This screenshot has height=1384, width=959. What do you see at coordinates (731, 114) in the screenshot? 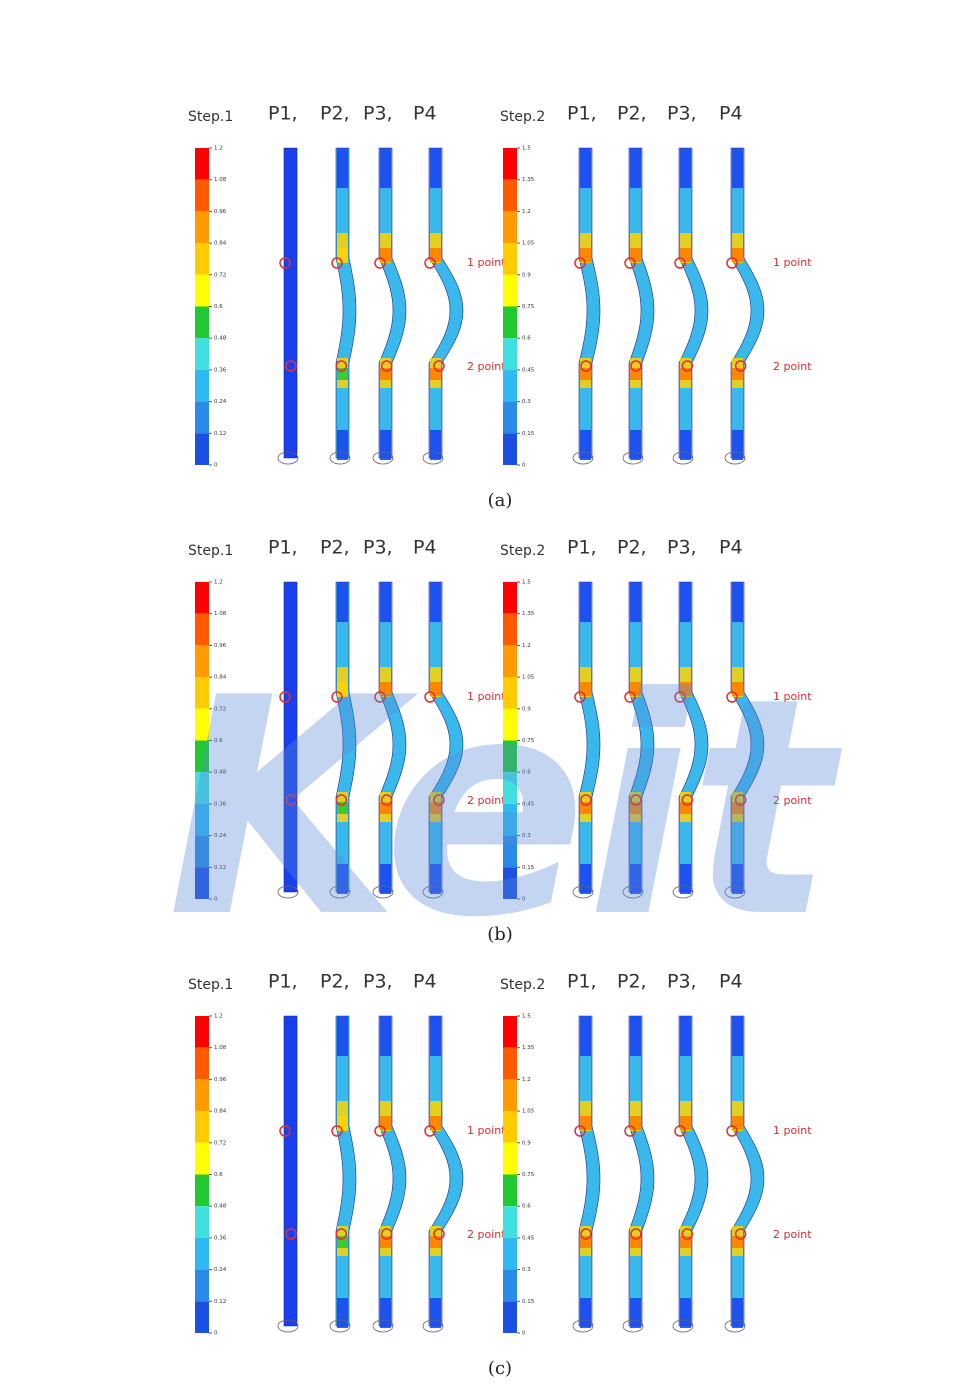
I see `position-label: P4` at bounding box center [731, 114].